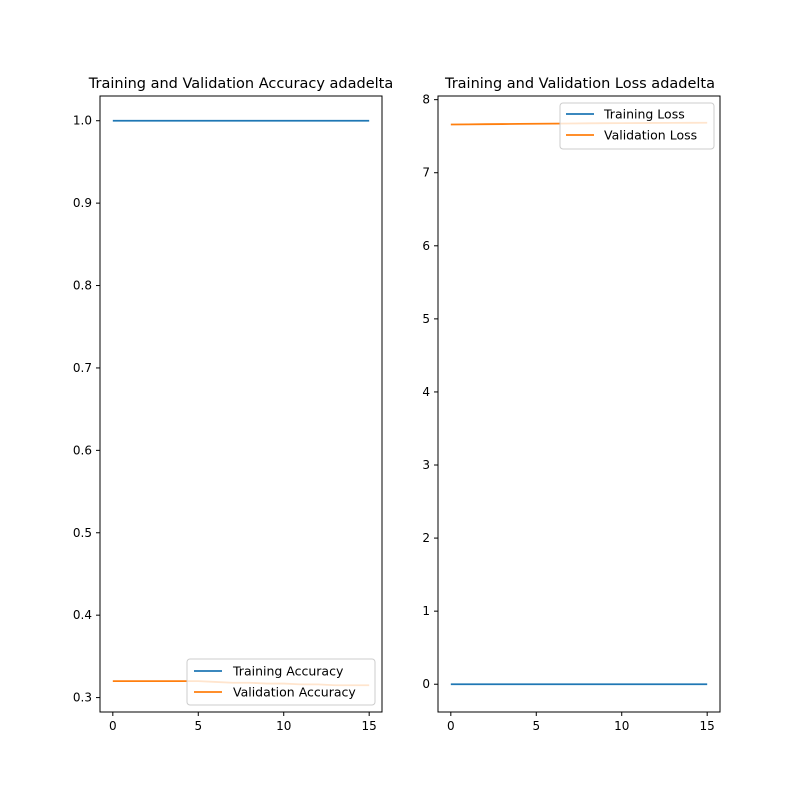 The height and width of the screenshot is (800, 800). I want to click on accuracy-x-tick-label: 5, so click(198, 726).